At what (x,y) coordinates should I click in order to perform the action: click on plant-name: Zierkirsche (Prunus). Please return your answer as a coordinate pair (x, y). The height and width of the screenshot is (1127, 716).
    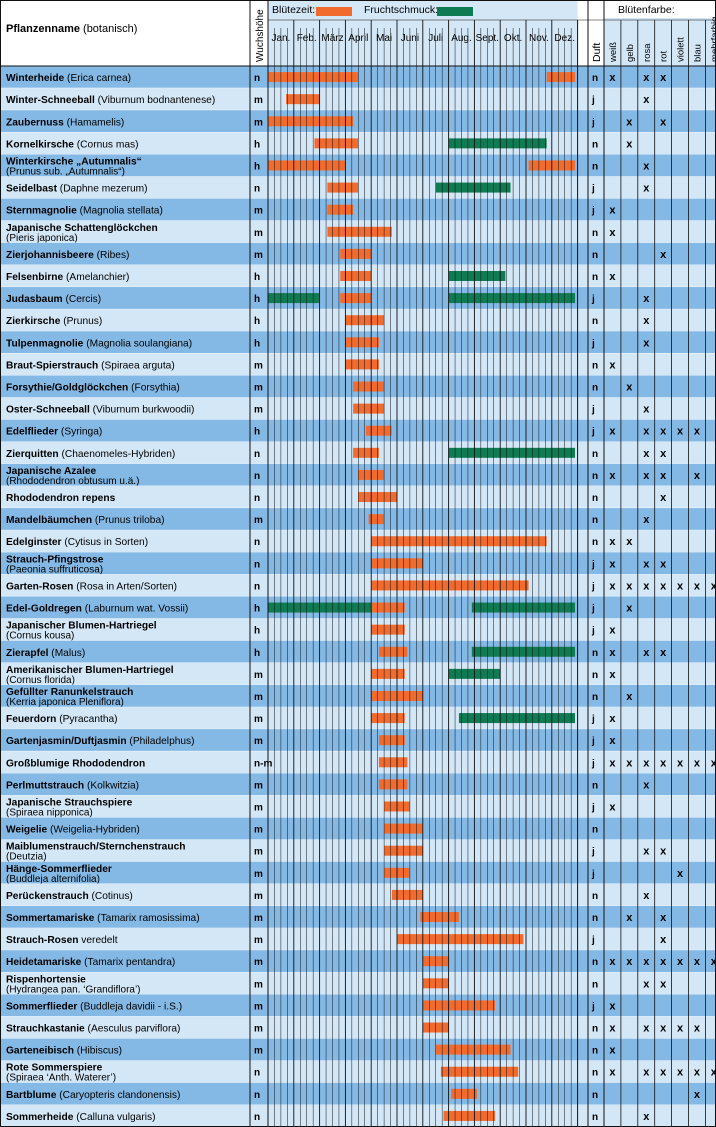
    Looking at the image, I should click on (54, 321).